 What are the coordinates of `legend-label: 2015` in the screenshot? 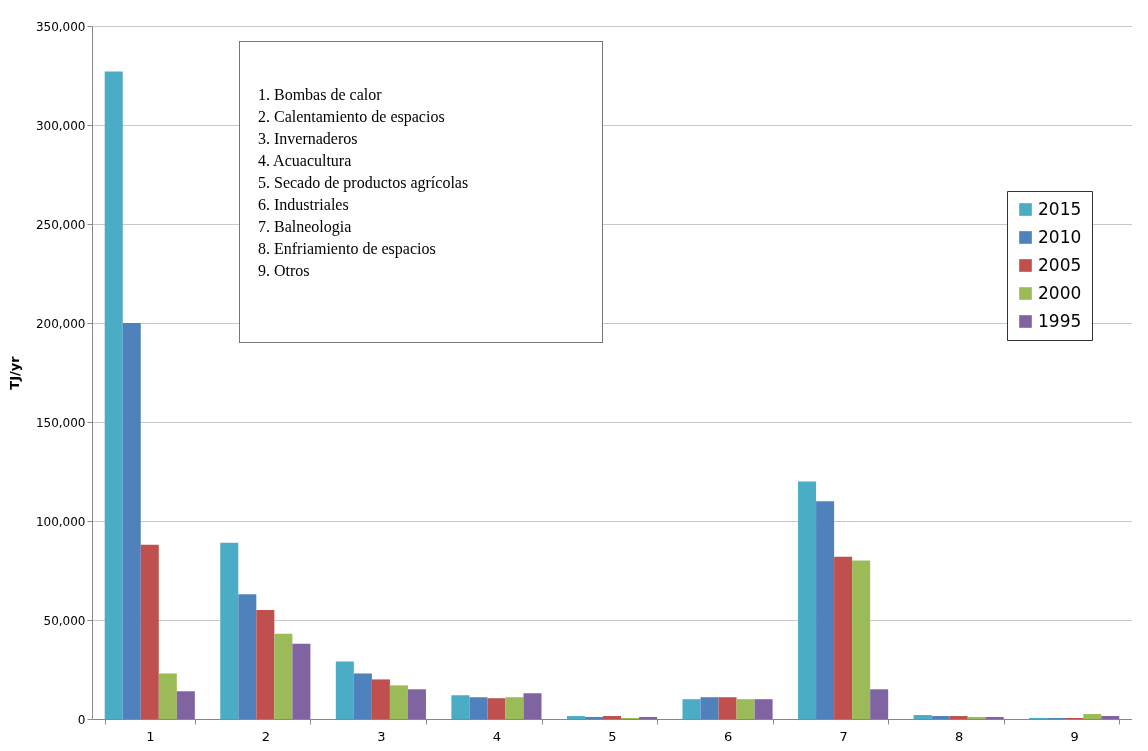 It's located at (1060, 208).